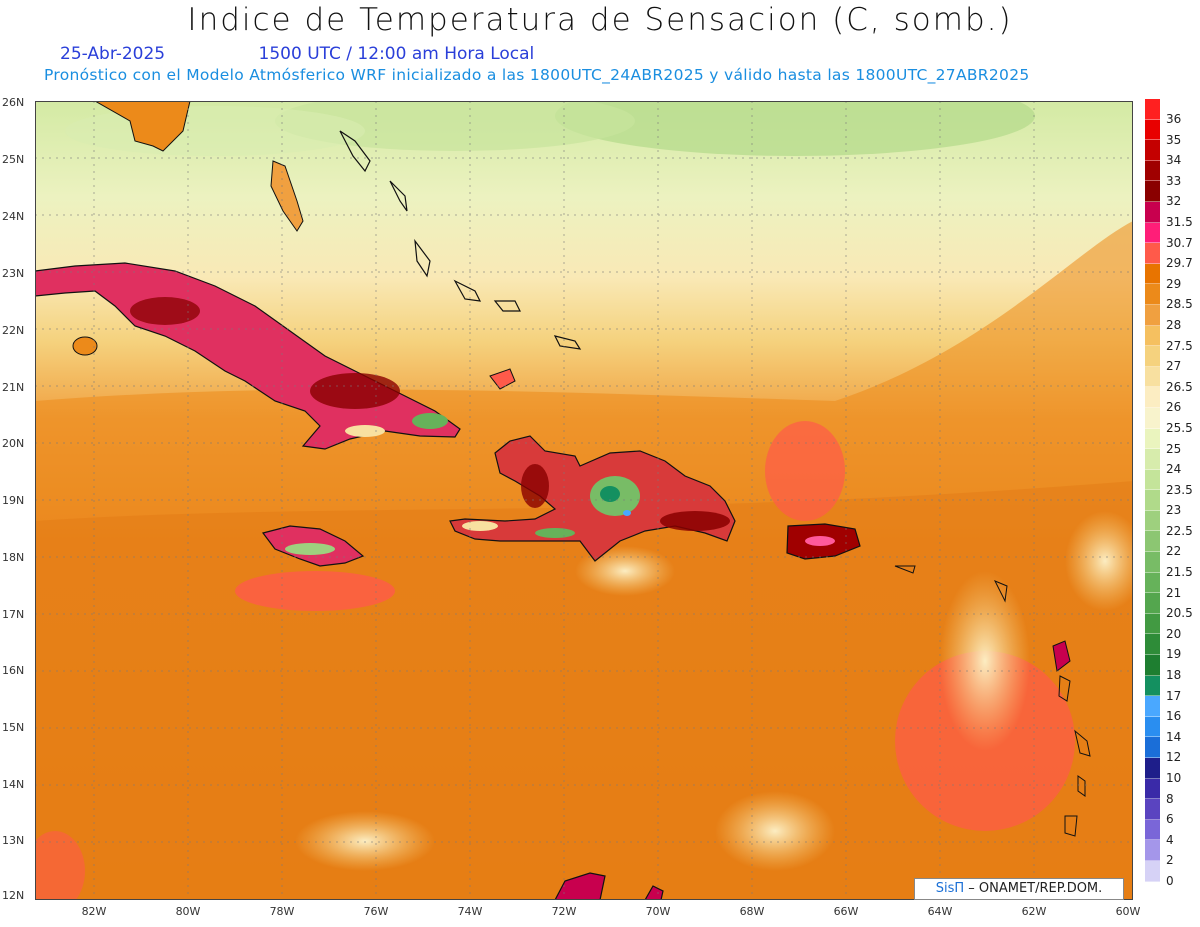  I want to click on lon-label-76w: 76W, so click(376, 911).